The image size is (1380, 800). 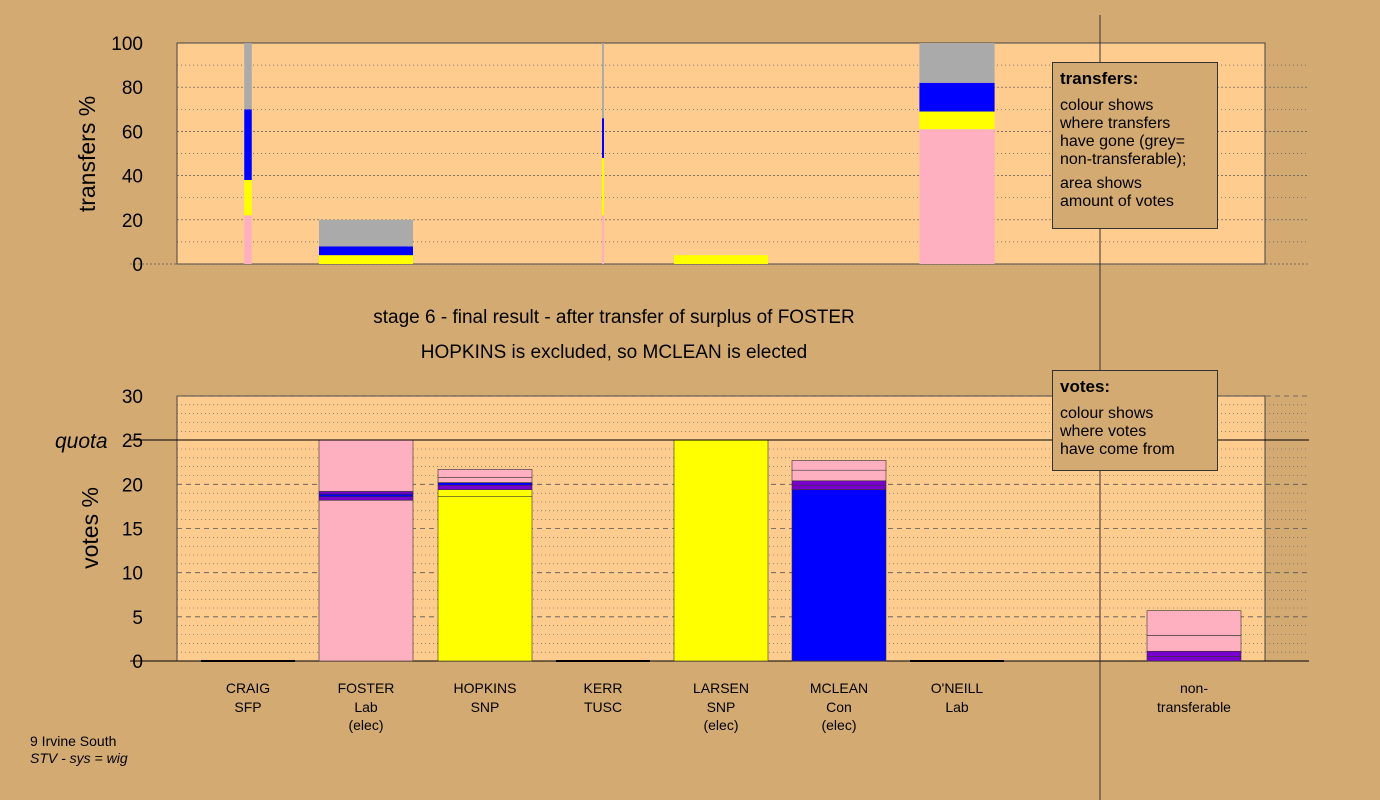 What do you see at coordinates (248, 688) in the screenshot?
I see `candidate-name: CRAIG` at bounding box center [248, 688].